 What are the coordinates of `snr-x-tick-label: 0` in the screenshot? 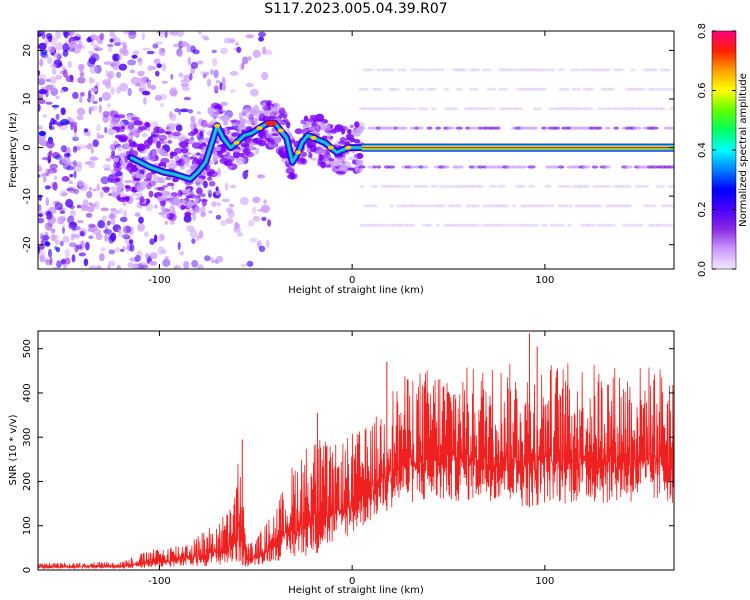 It's located at (352, 581).